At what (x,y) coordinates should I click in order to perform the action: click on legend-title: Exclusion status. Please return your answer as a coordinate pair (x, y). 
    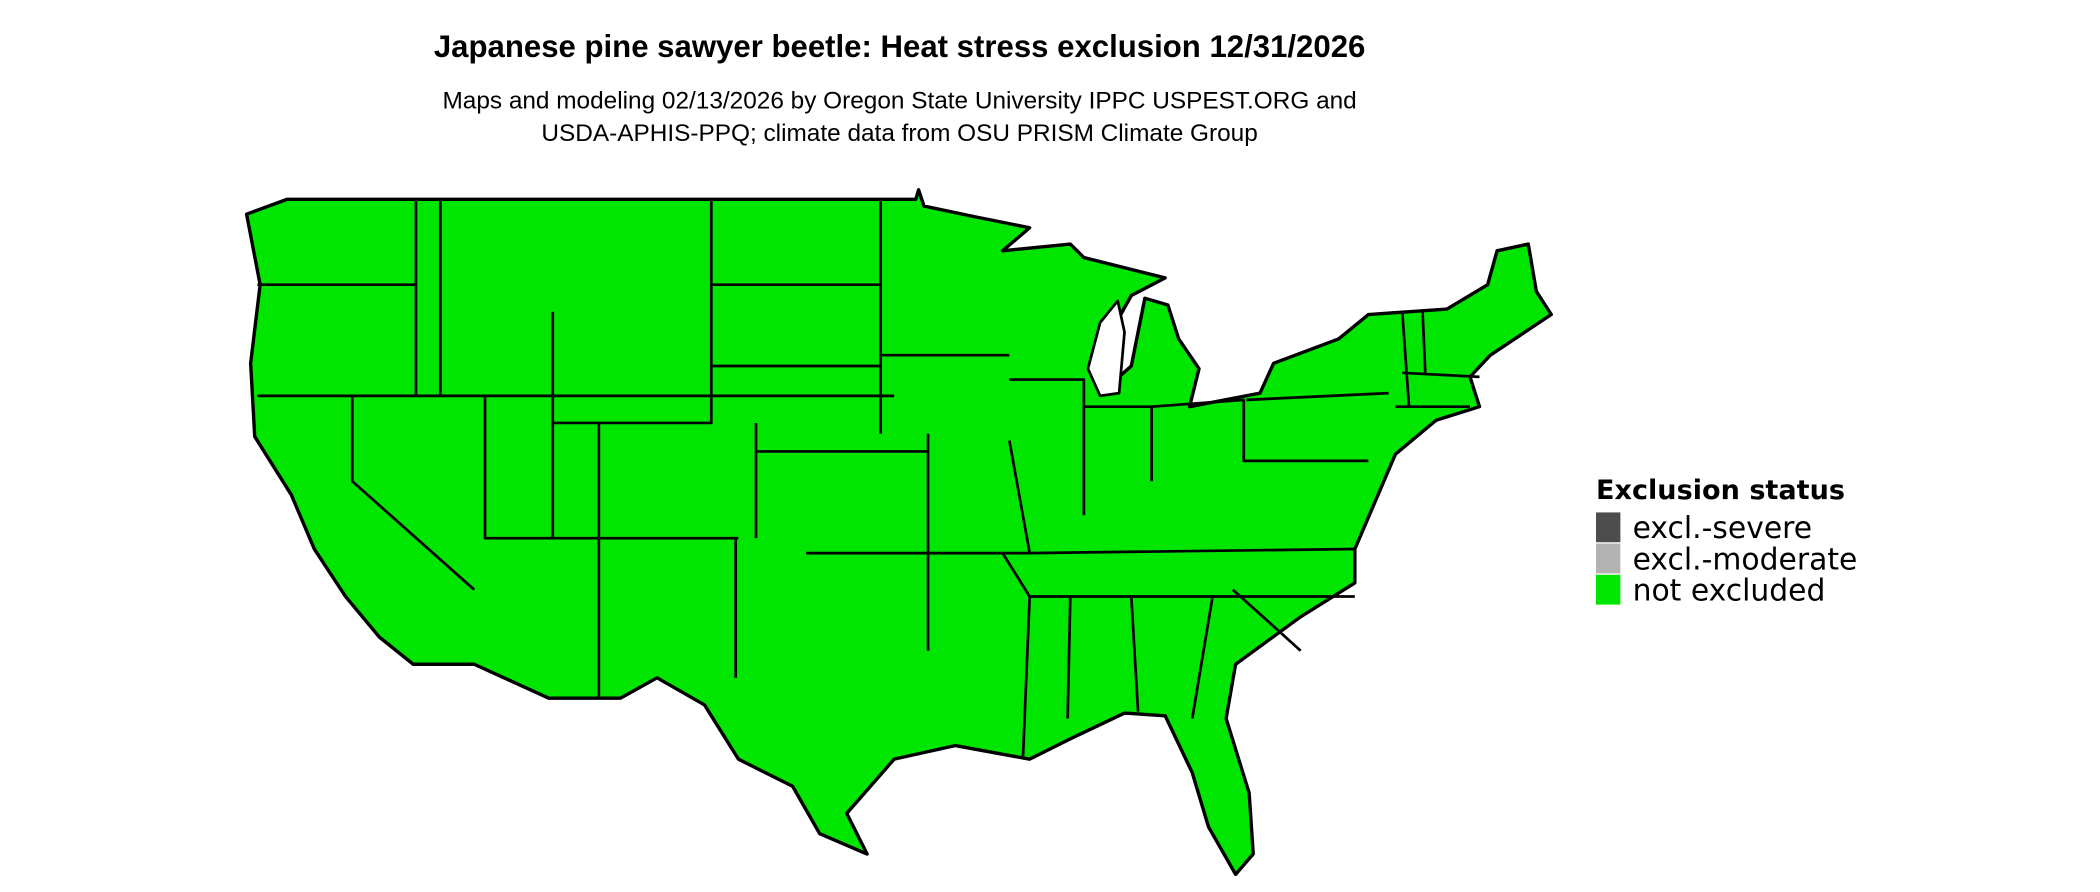
    Looking at the image, I should click on (1720, 490).